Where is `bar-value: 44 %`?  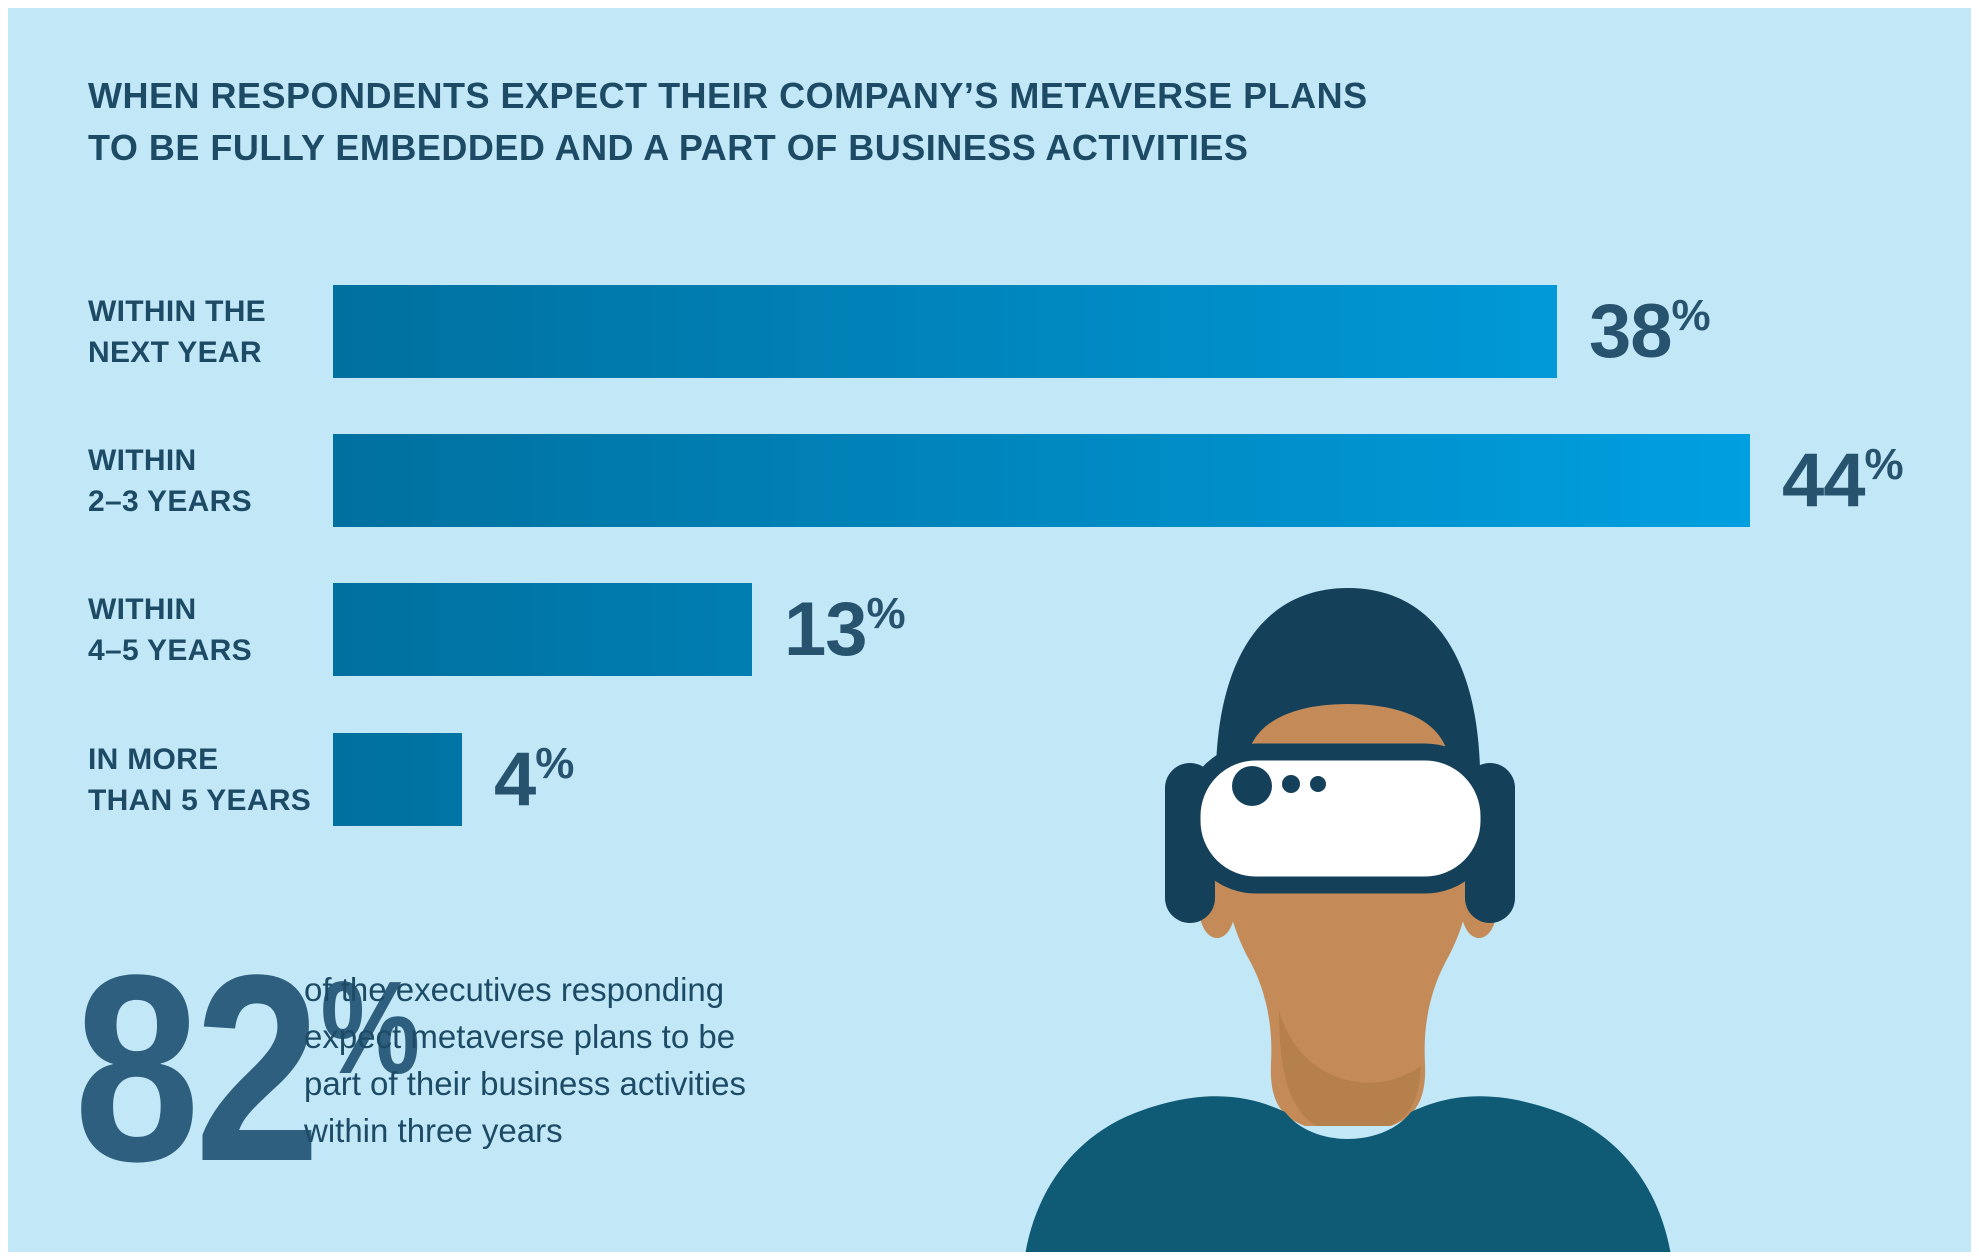
bar-value: 44 % is located at coordinates (1843, 480).